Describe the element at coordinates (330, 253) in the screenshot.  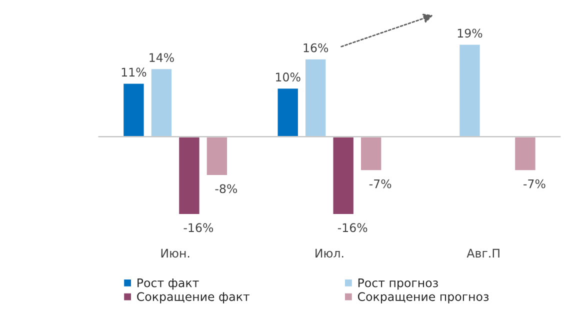
I see `x-tick-label: Июл.` at that location.